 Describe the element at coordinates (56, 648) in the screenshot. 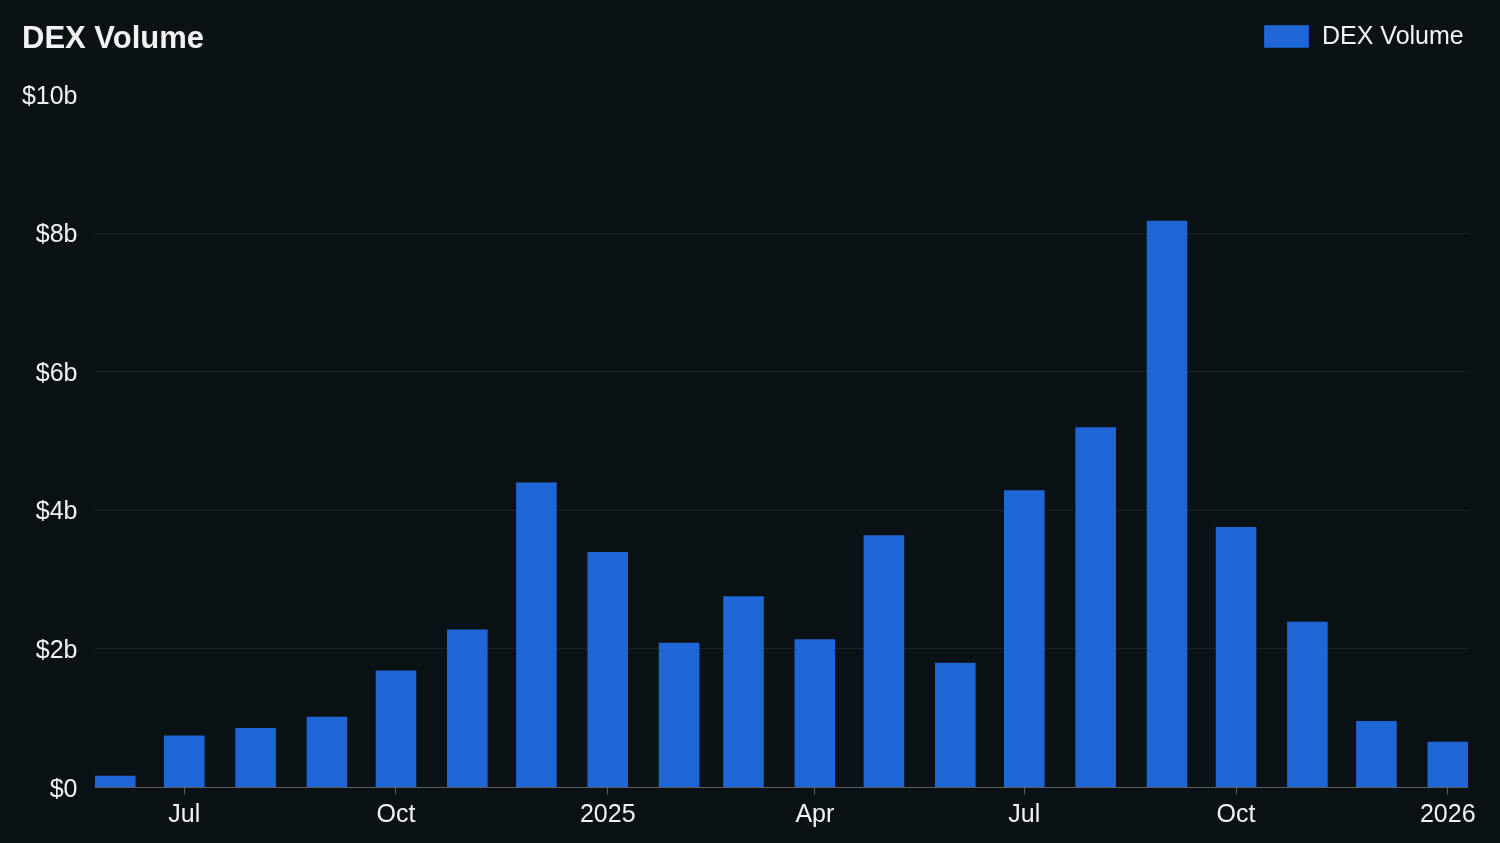

I see `y-tick-label: $2b` at that location.